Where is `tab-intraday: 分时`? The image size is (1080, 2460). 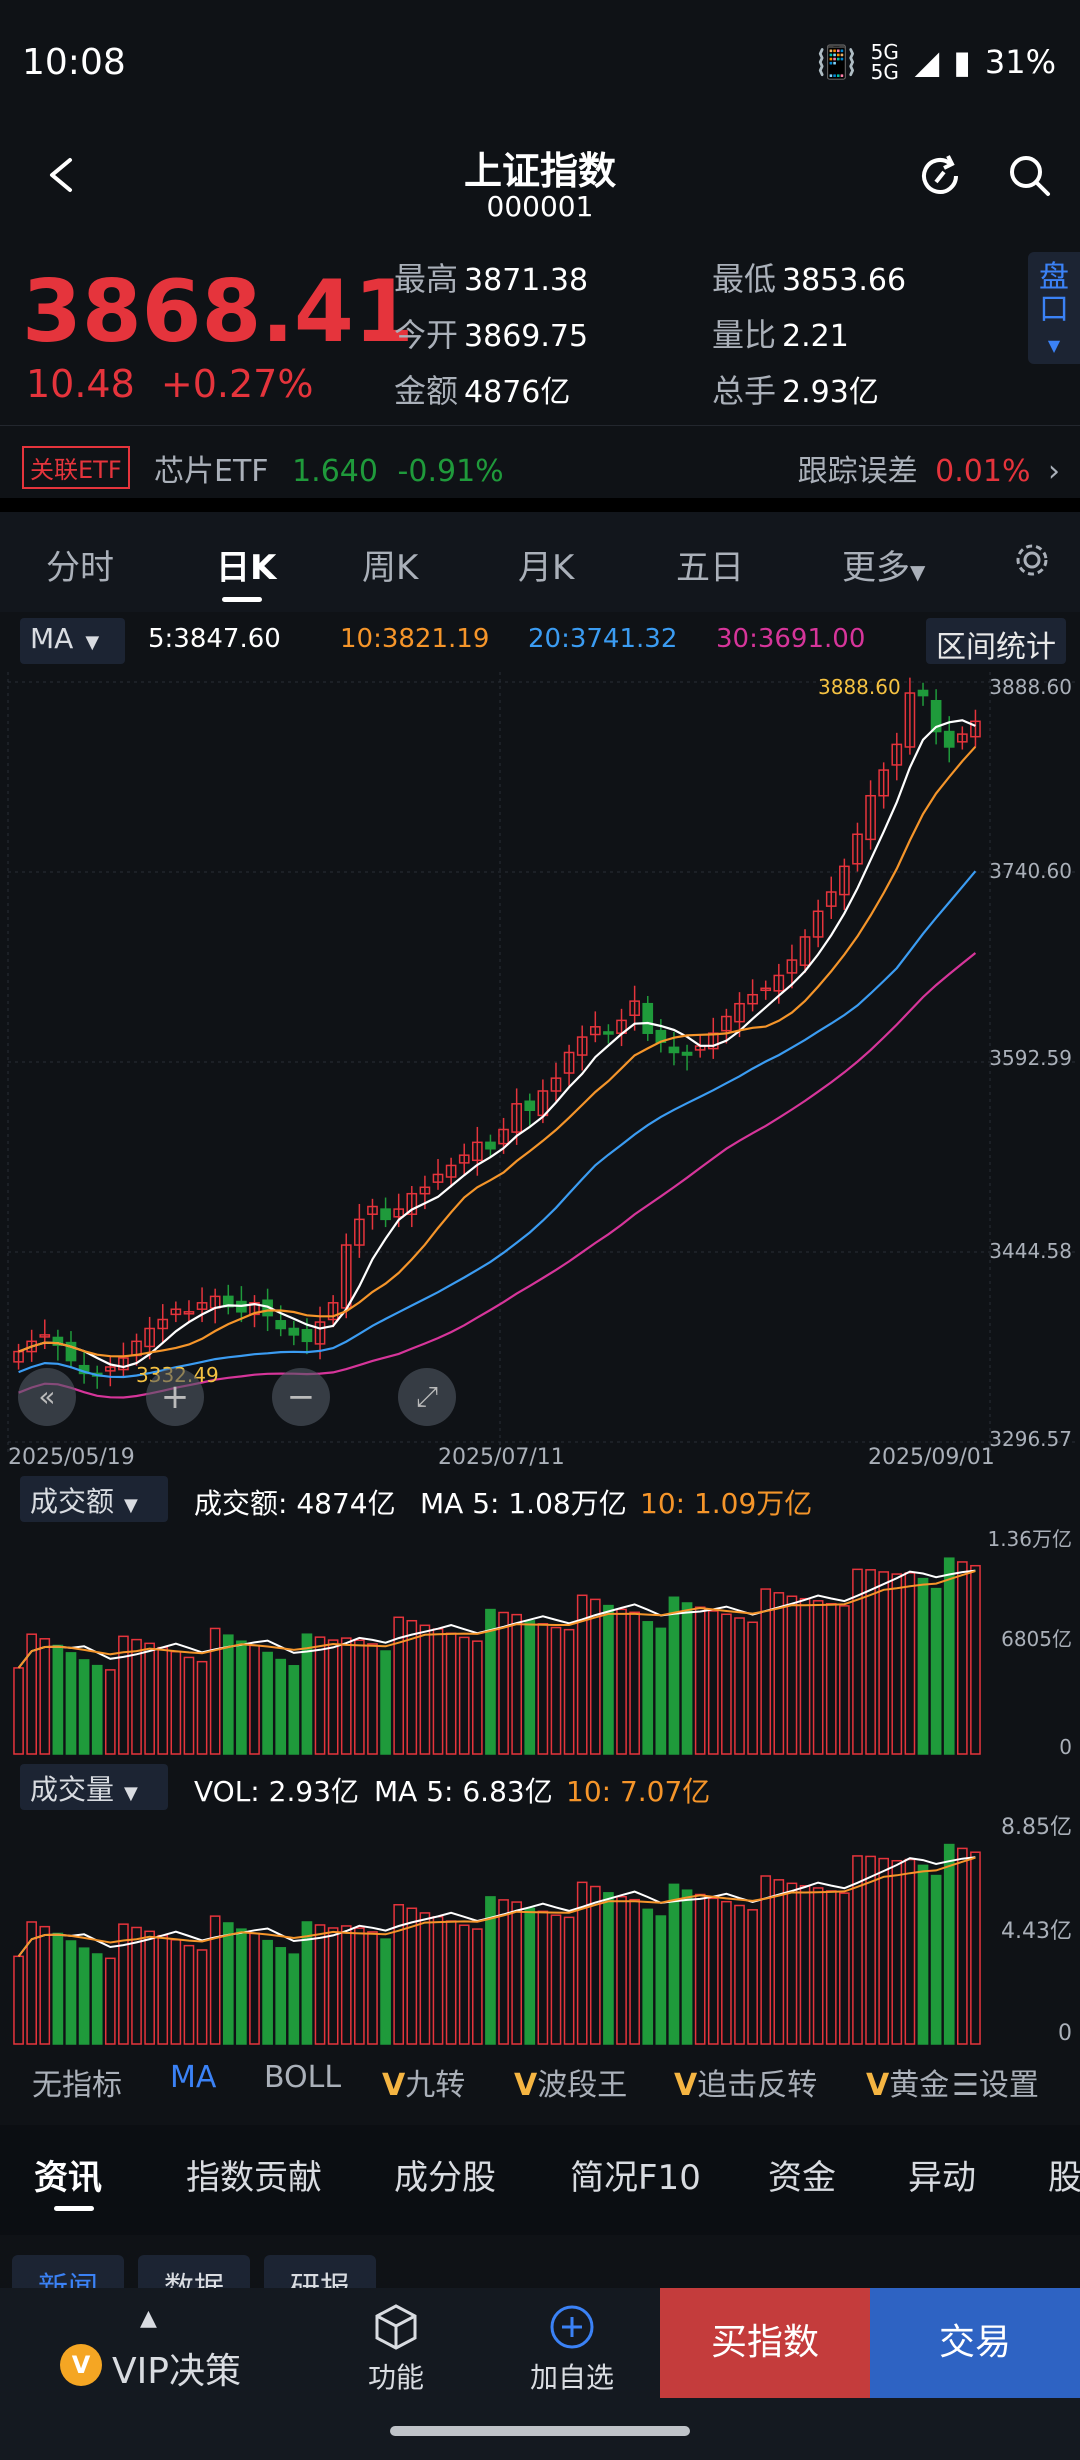
tab-intraday: 分时 is located at coordinates (80, 568).